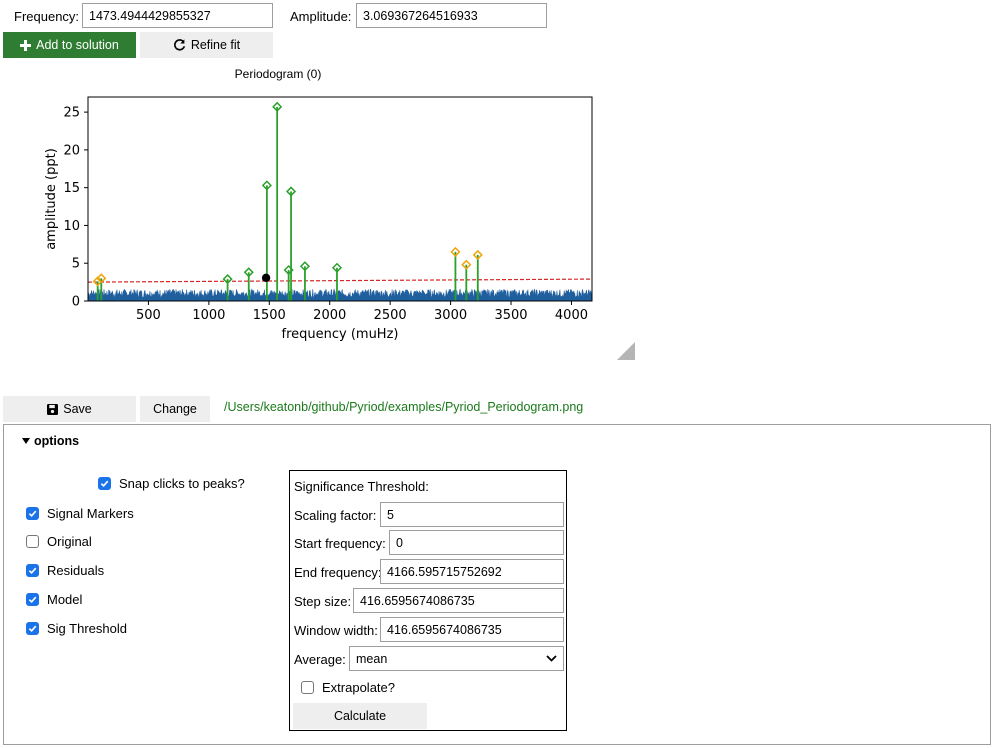 The width and height of the screenshot is (993, 748). What do you see at coordinates (26, 441) in the screenshot?
I see `caret-down-icon` at bounding box center [26, 441].